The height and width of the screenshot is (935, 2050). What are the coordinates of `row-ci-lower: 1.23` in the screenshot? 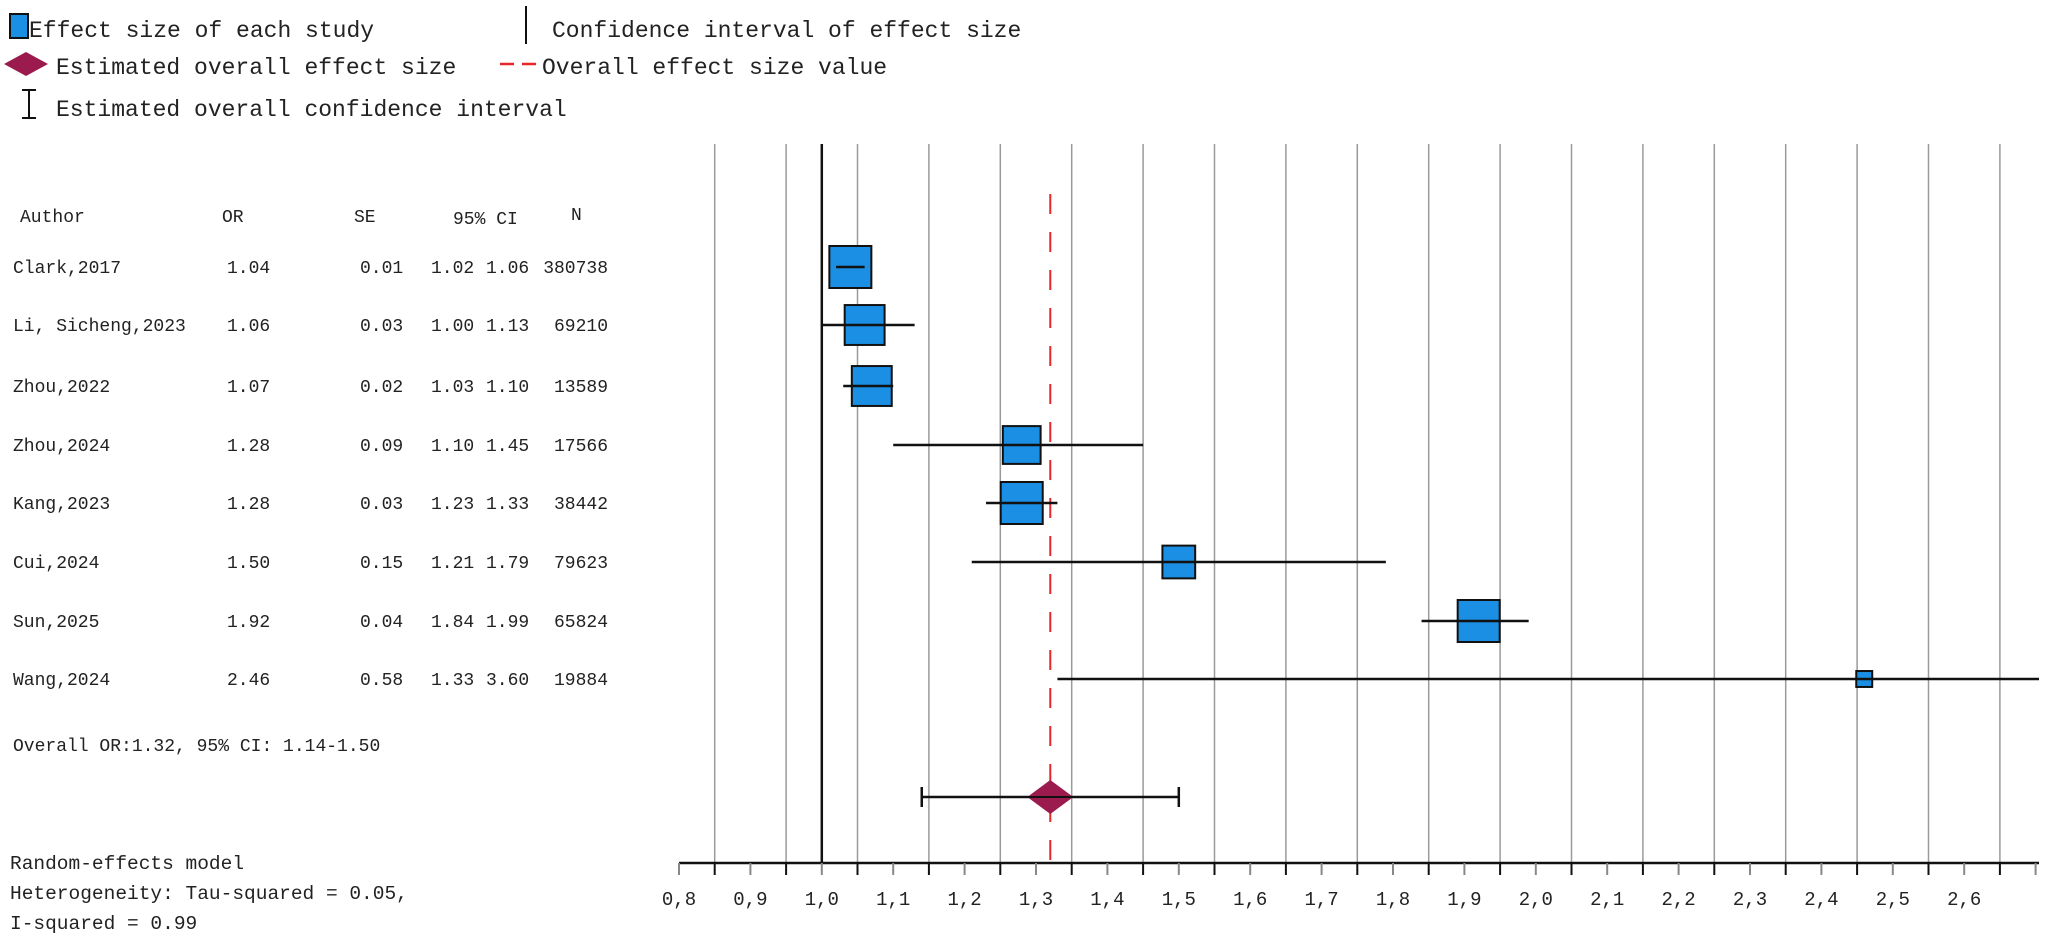 It's located at (452, 505).